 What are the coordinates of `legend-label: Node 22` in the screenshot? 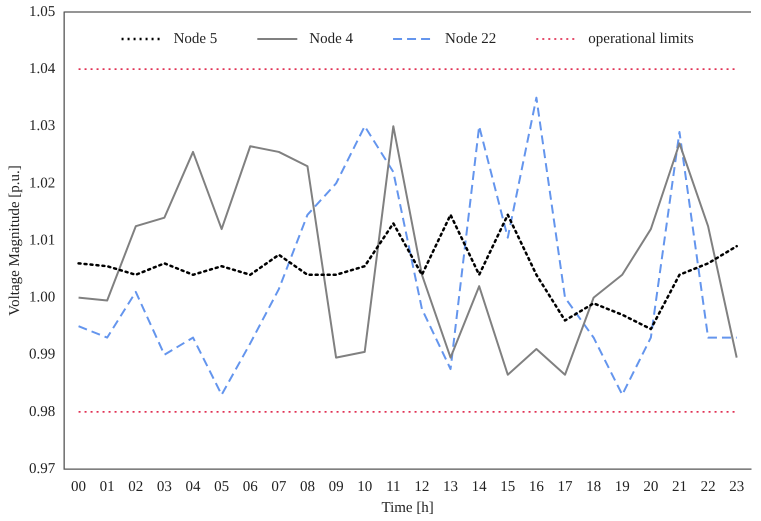 It's located at (470, 38).